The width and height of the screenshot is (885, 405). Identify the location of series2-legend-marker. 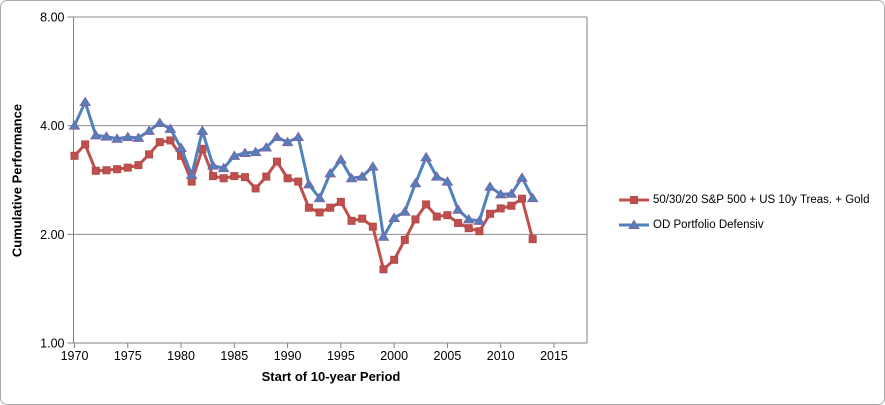
(634, 224).